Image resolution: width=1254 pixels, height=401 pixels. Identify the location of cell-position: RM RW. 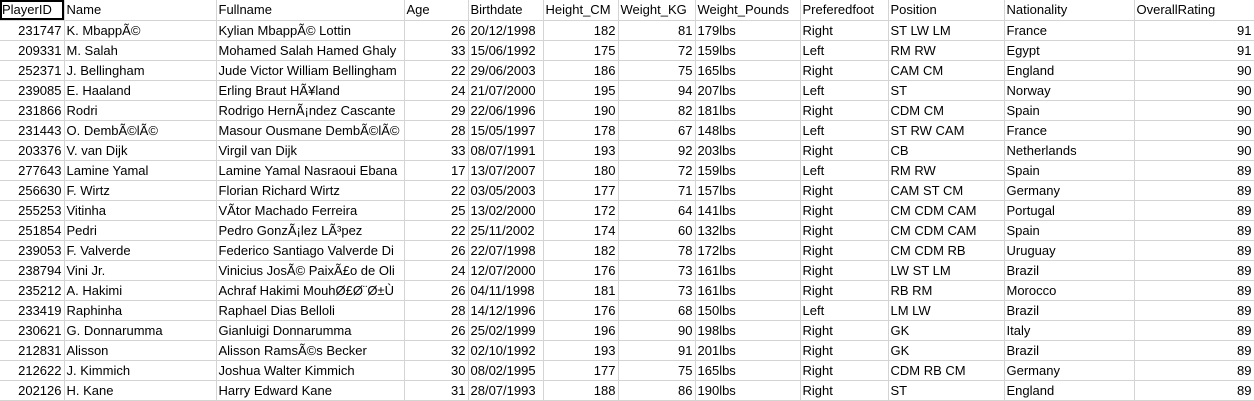
(946, 170).